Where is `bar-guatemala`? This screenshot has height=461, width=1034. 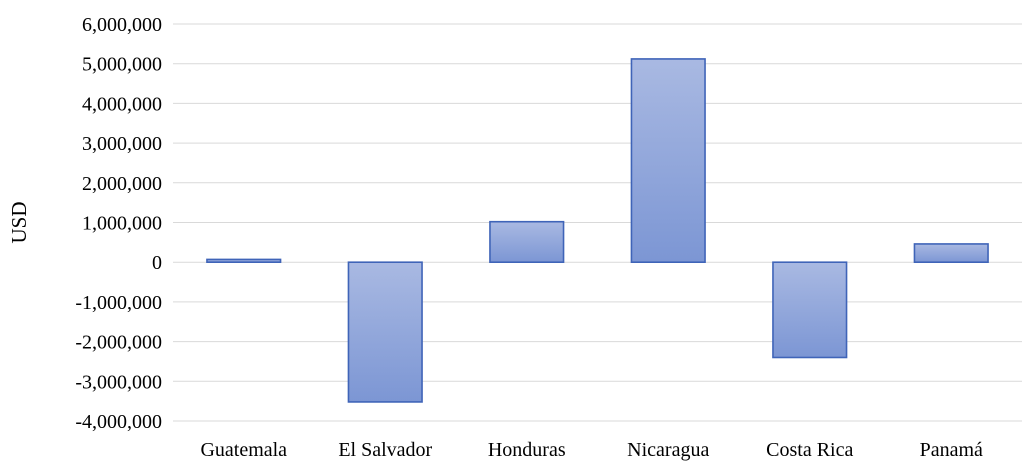 bar-guatemala is located at coordinates (244, 260).